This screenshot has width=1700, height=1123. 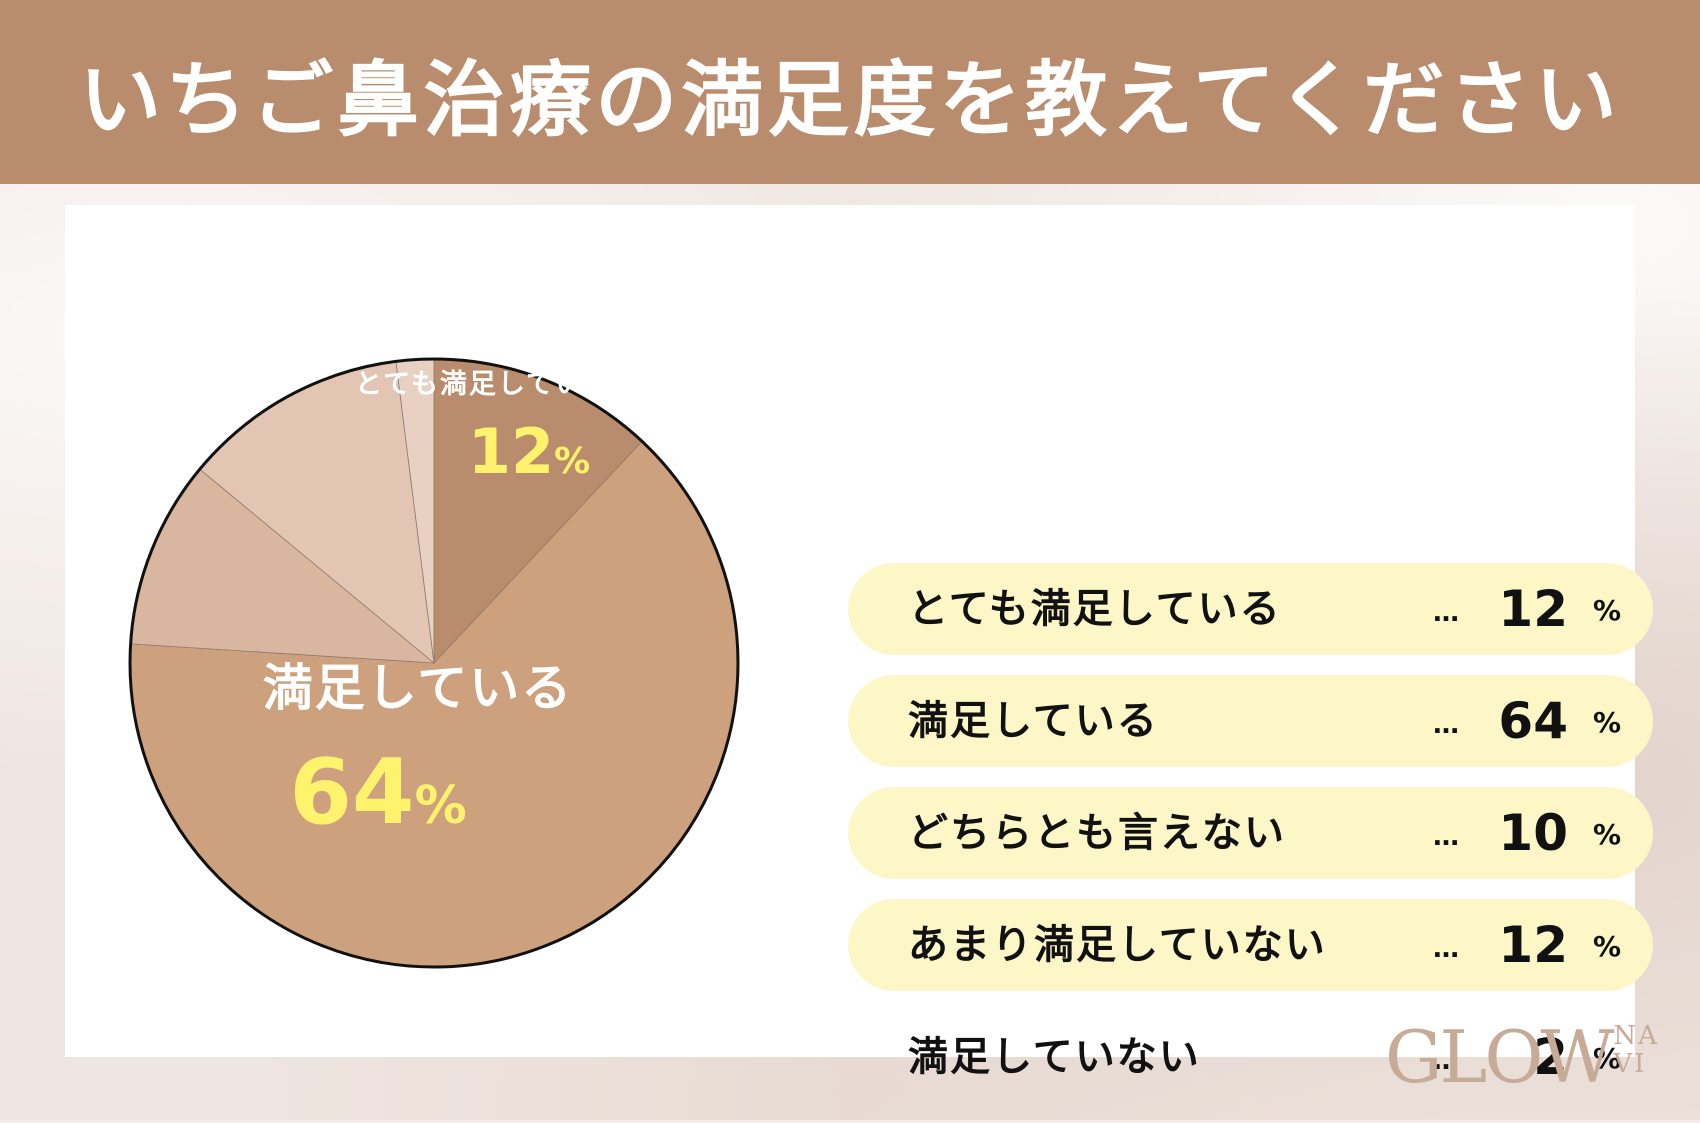 What do you see at coordinates (1499, 1057) in the screenshot?
I see `logo-main-text: GLOW` at bounding box center [1499, 1057].